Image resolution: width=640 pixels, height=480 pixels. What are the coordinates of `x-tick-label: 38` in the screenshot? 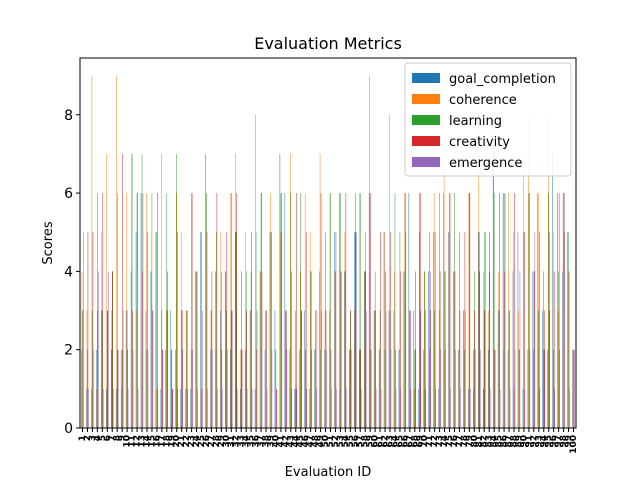 It's located at (267, 441).